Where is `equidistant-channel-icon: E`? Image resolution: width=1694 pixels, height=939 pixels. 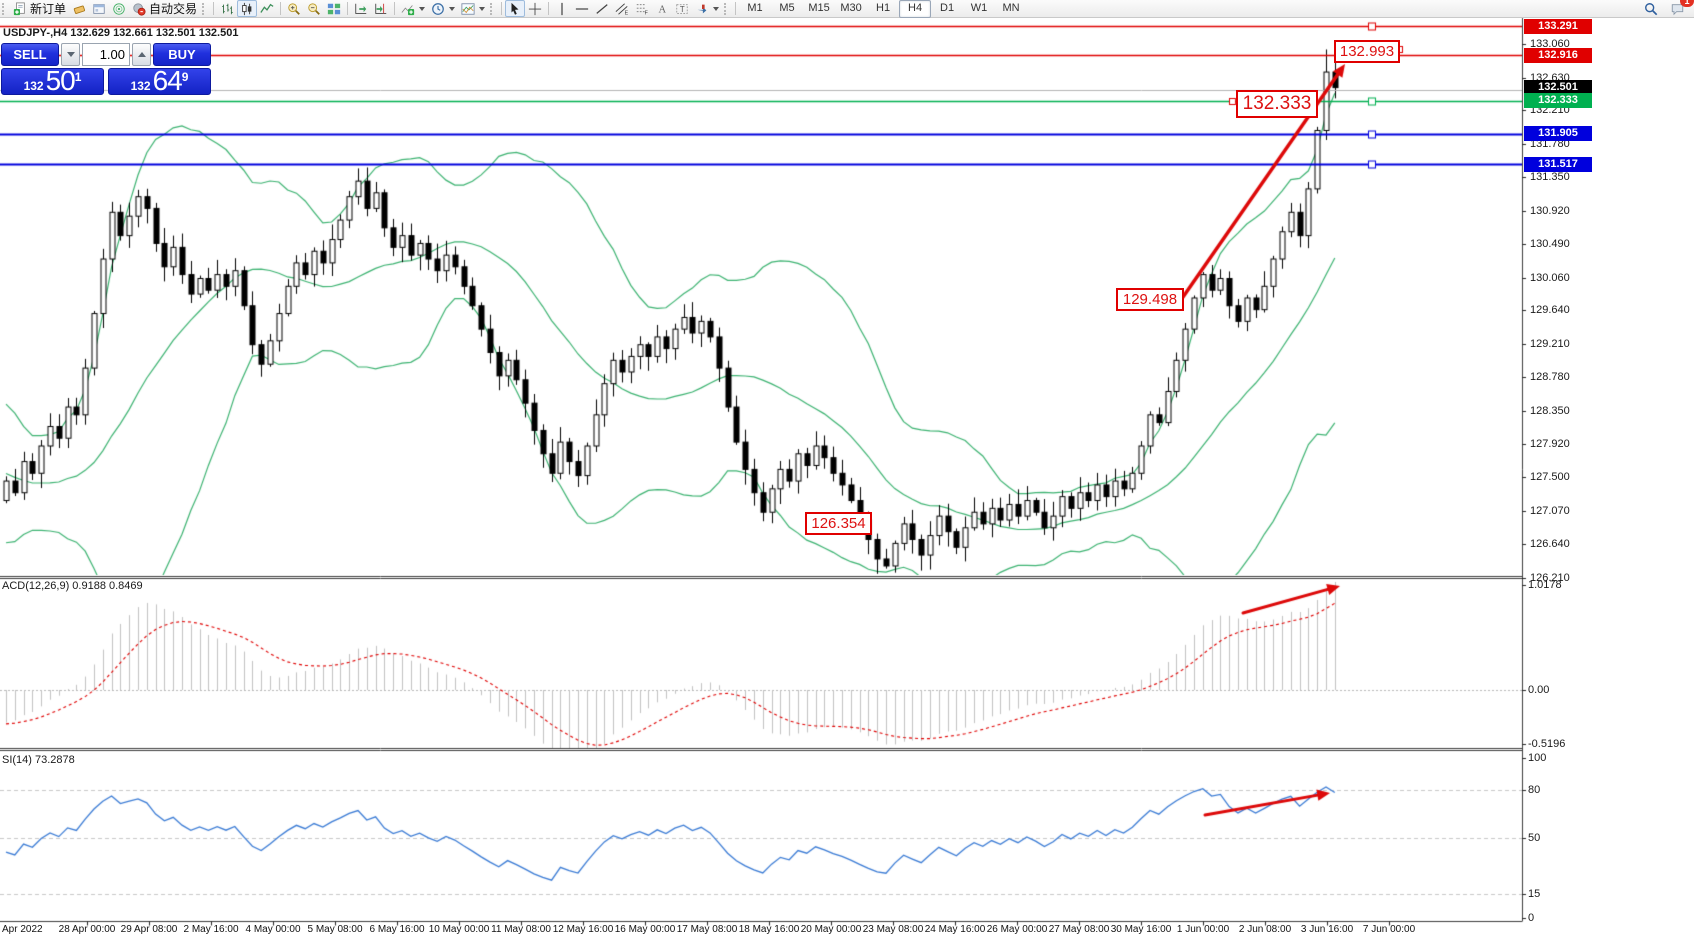
equidistant-channel-icon: E is located at coordinates (622, 9).